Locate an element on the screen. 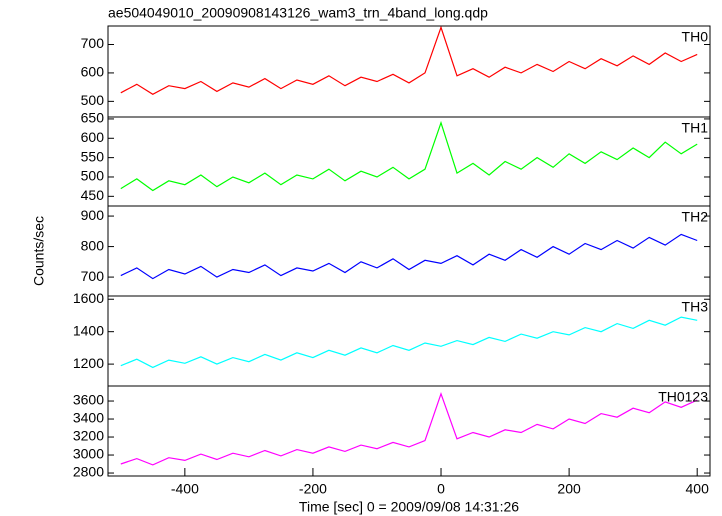  y-tick-label: 3200 is located at coordinates (88, 436).